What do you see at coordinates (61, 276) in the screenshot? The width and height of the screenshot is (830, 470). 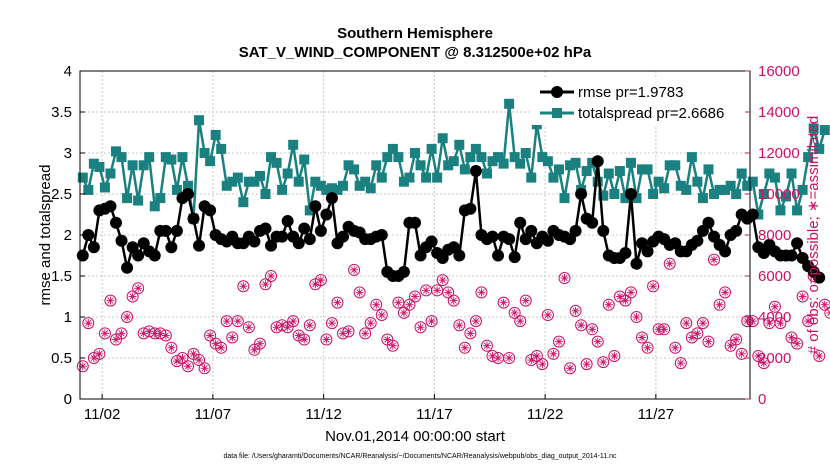 I see `y-left-tick-label: 1.5` at bounding box center [61, 276].